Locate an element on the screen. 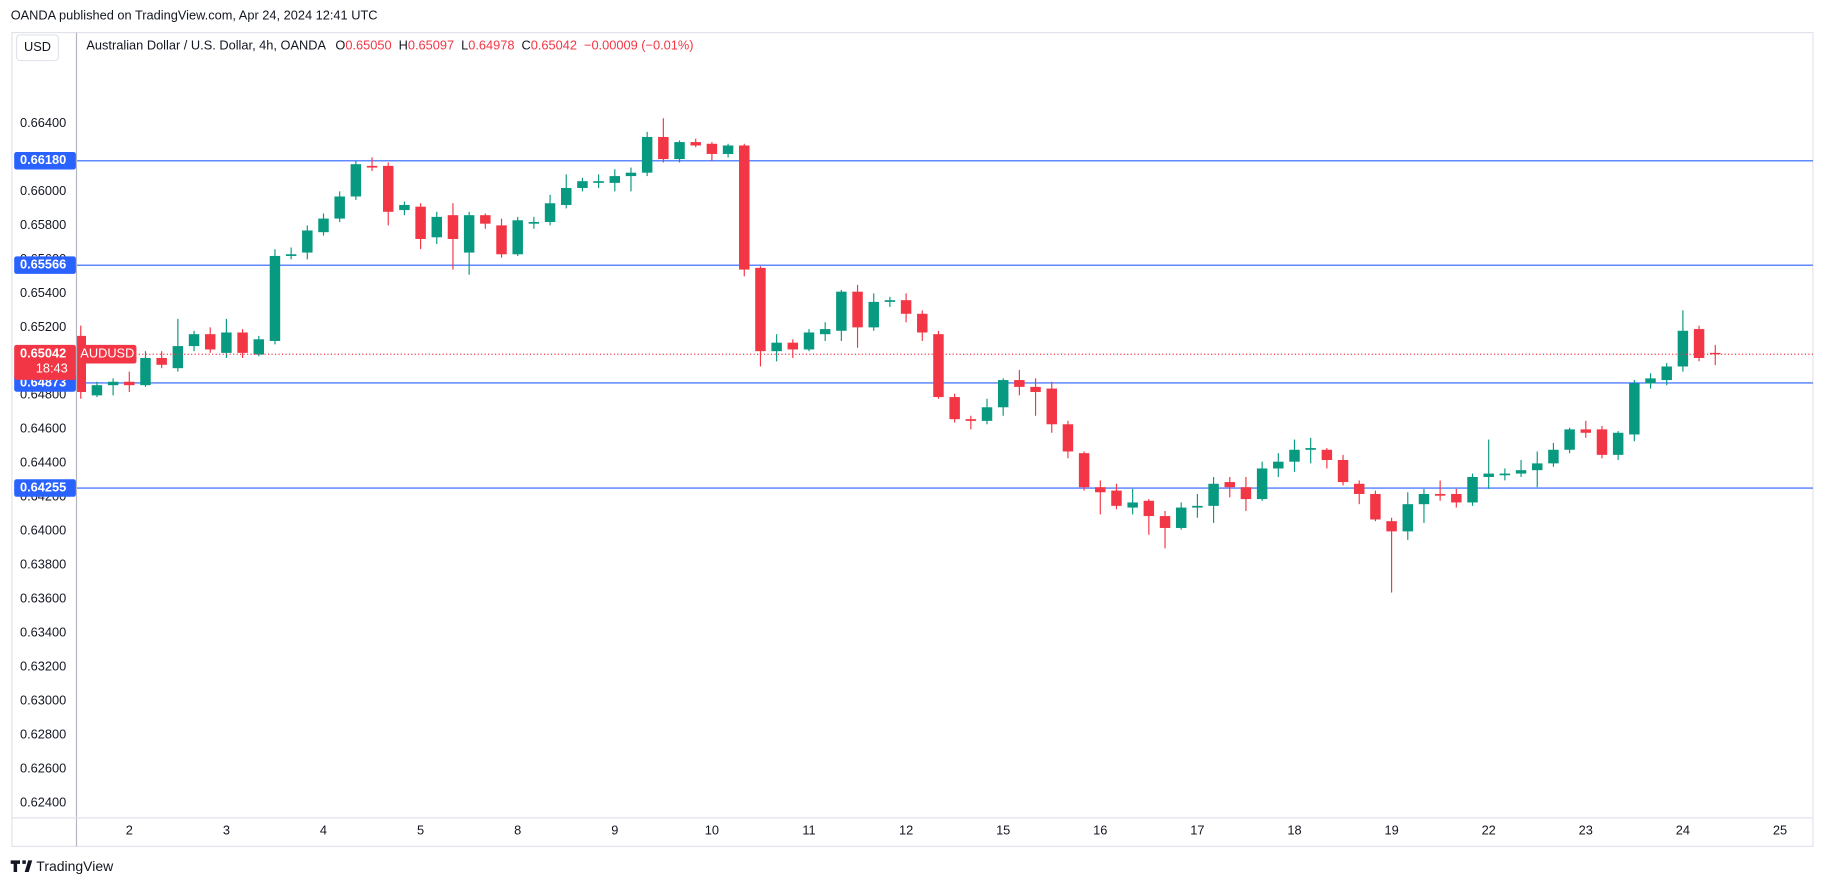 The image size is (1826, 886). y-tick-label: 0.66000 is located at coordinates (43, 190).